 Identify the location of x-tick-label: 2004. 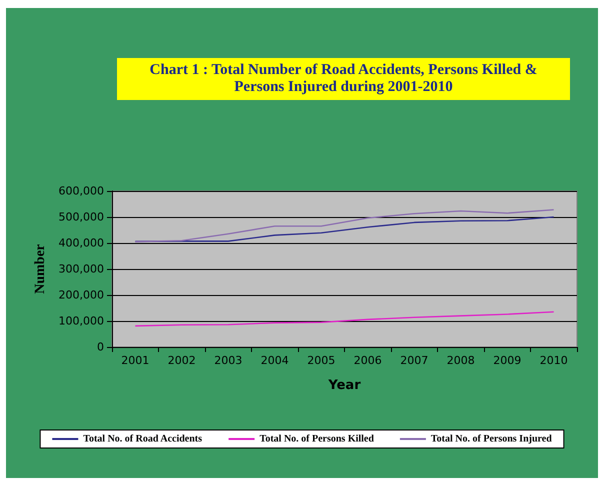
(274, 360).